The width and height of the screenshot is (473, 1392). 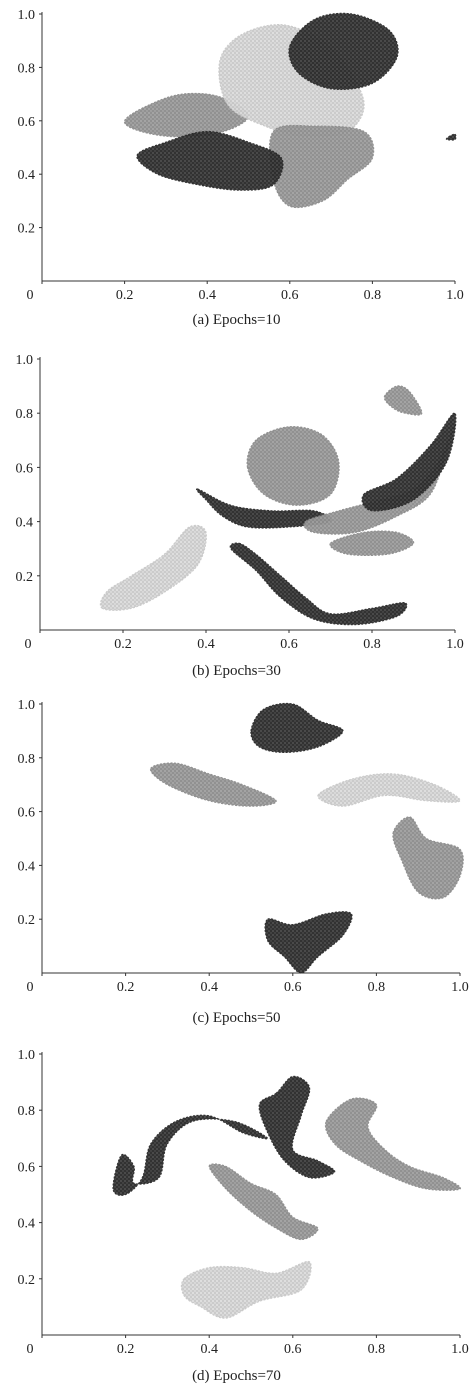 I want to click on caption-b: (b) Epochs=30, so click(x=236, y=671).